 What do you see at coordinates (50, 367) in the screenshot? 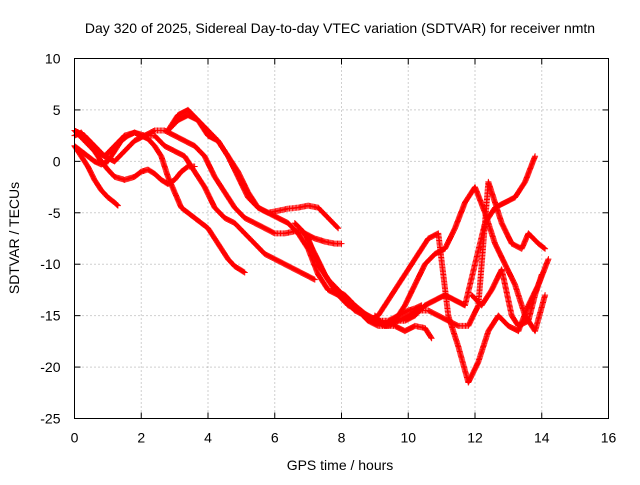
I see `y-tick-label: -20` at bounding box center [50, 367].